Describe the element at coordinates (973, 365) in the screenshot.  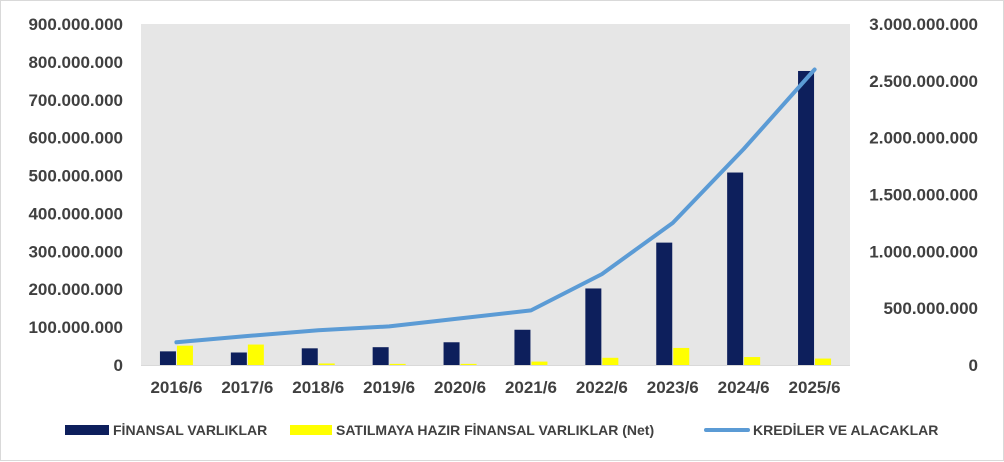
I see `right-axis-tick-label: 0` at that location.